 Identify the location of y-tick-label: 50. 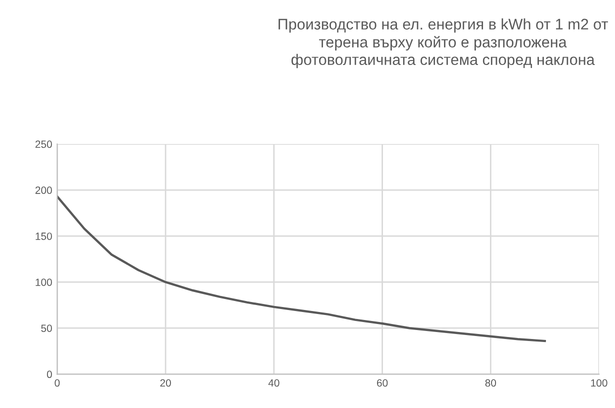
(46, 328).